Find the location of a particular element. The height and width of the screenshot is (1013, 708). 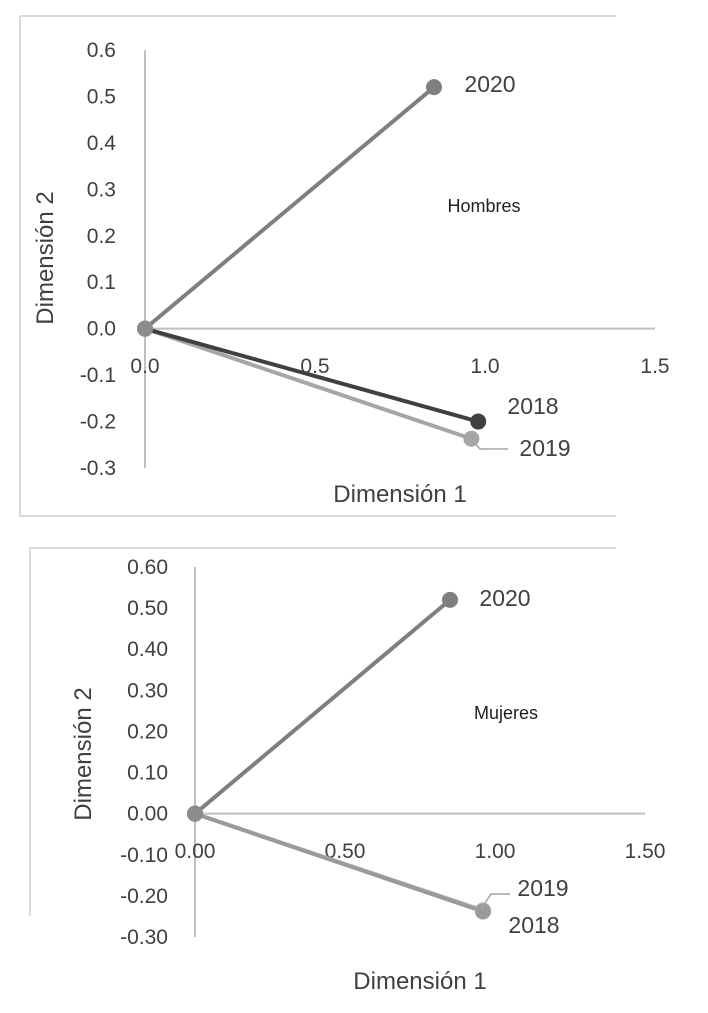

hombres-x-axis-title: Dimensión 1 is located at coordinates (399, 494).